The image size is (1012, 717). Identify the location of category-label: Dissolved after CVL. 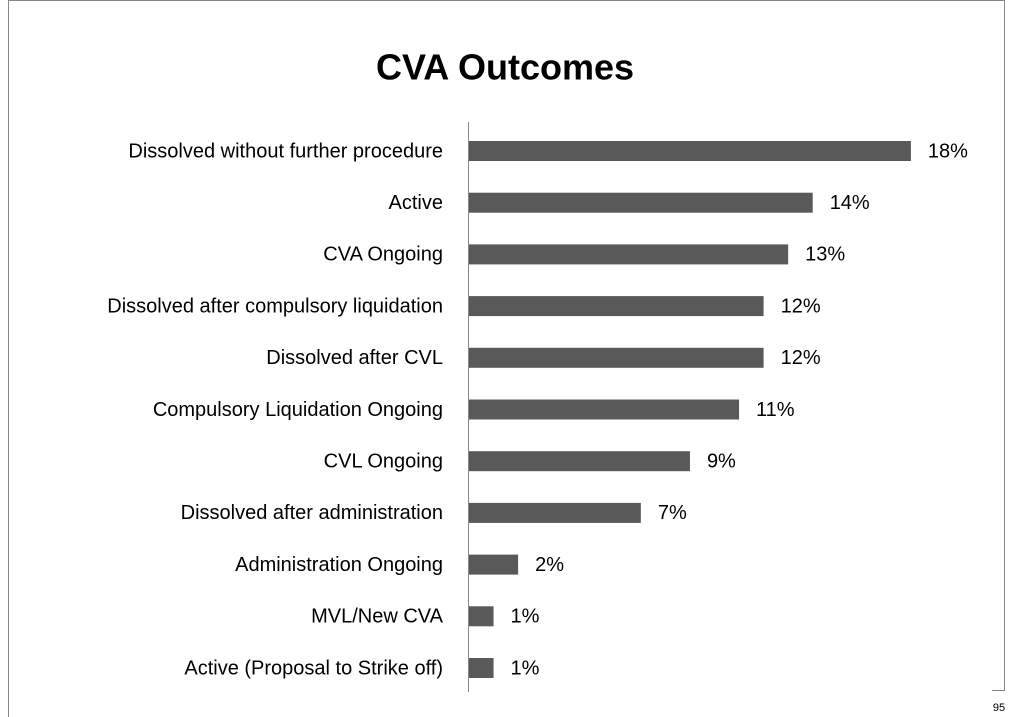
(354, 358).